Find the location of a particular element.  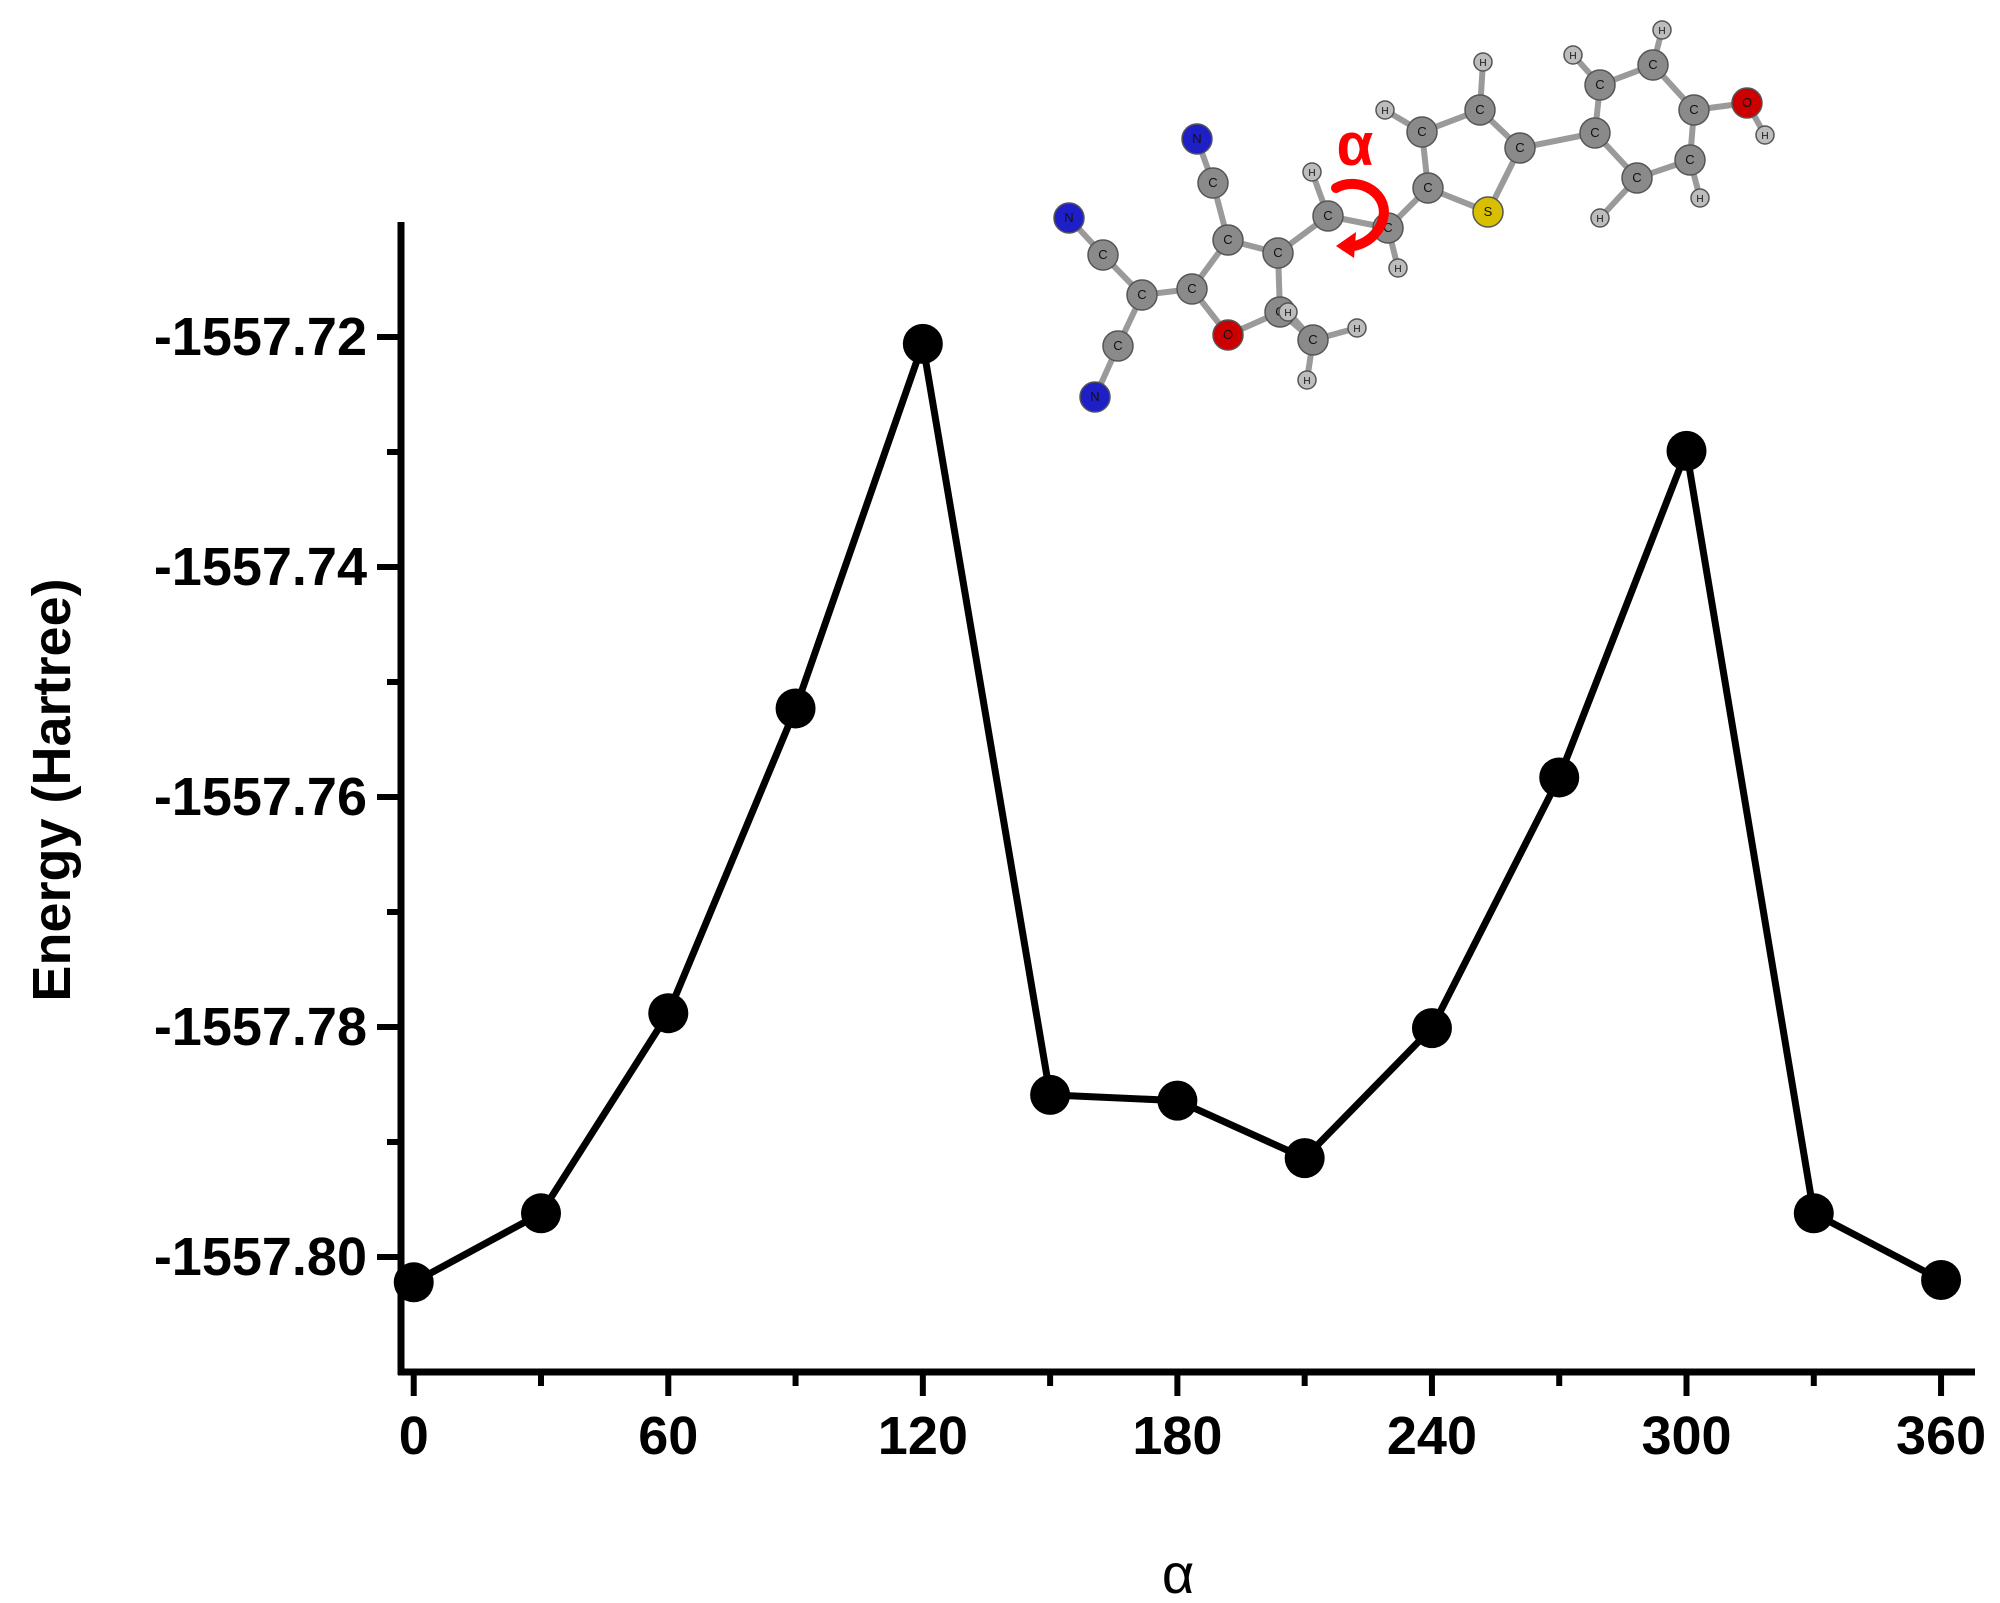

x-tick-label: 300 is located at coordinates (1686, 1436).